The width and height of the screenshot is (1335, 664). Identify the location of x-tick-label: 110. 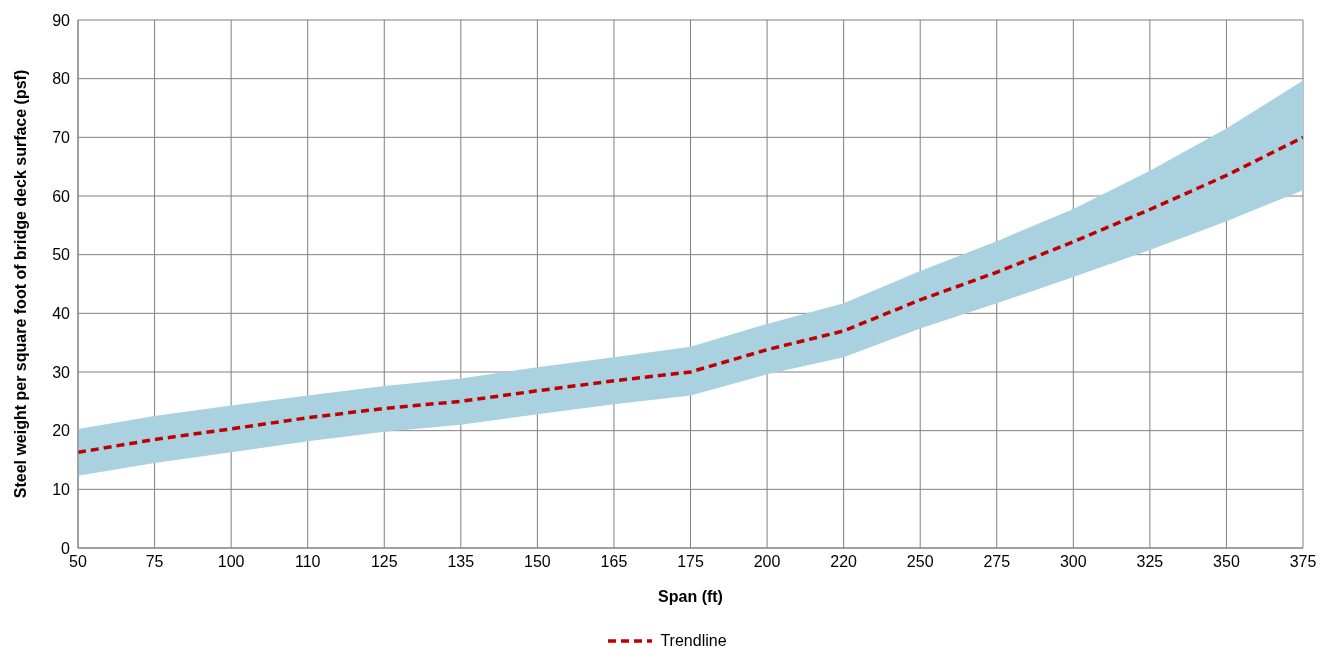
(307, 562).